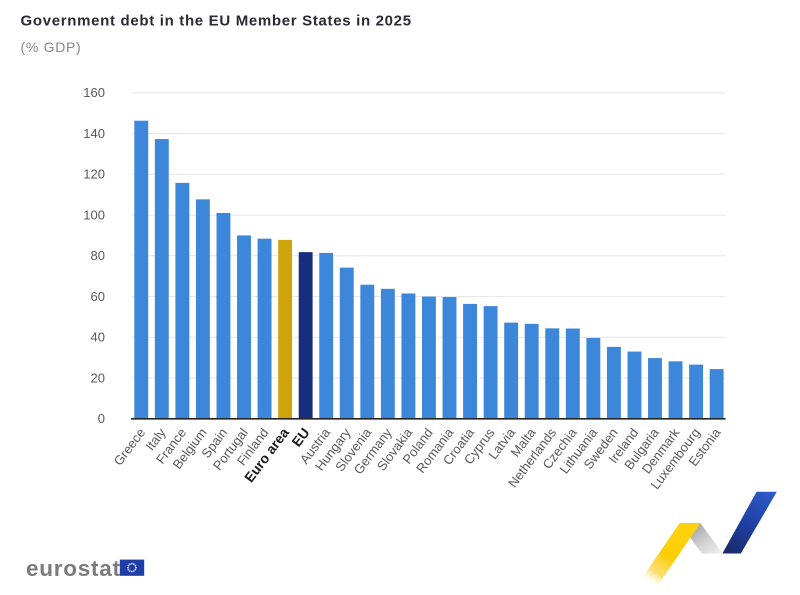  Describe the element at coordinates (98, 377) in the screenshot. I see `svg-text: 20` at that location.